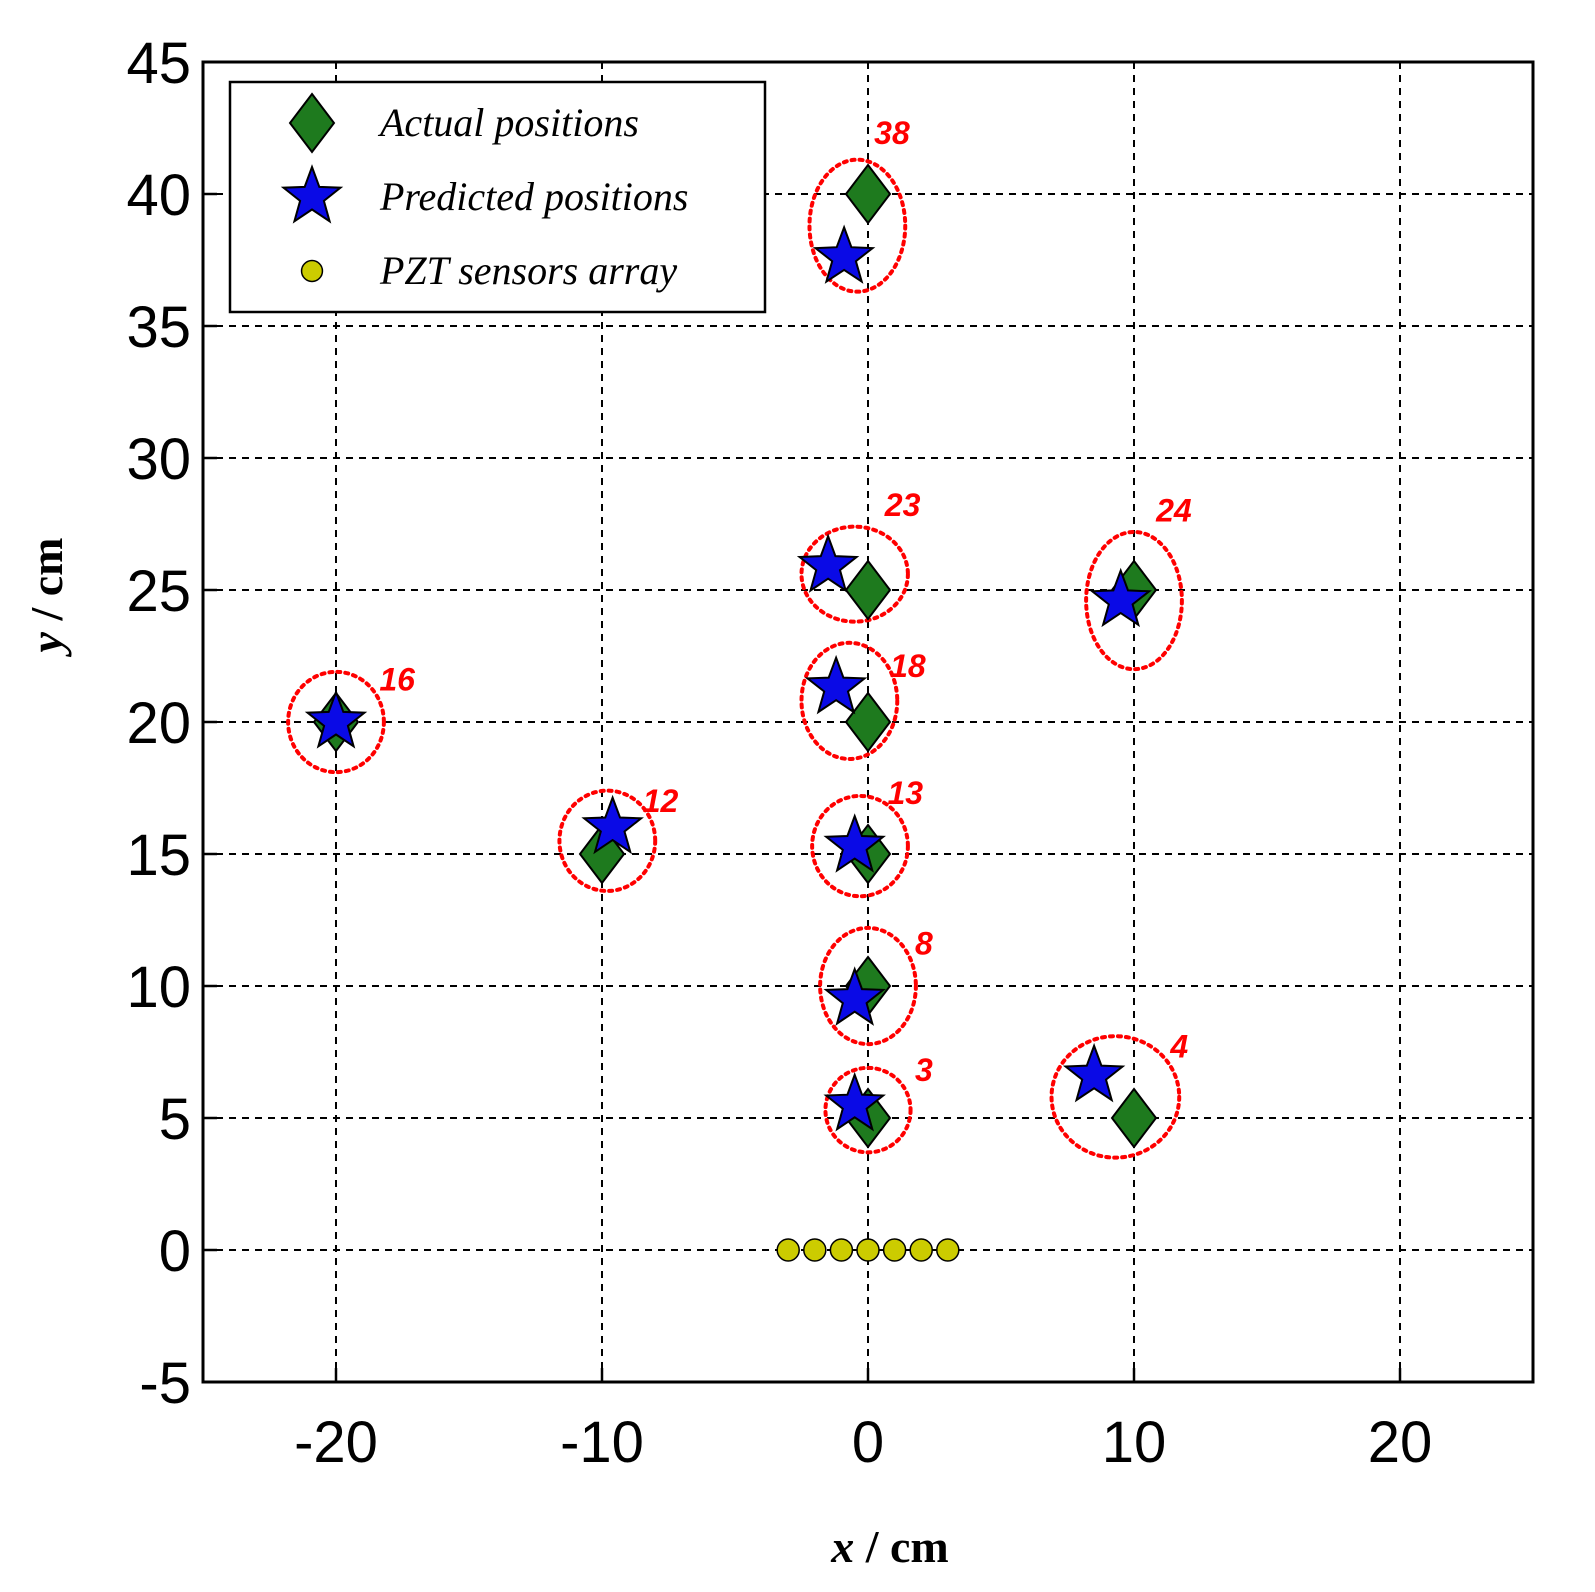 This screenshot has width=1595, height=1592. What do you see at coordinates (158, 987) in the screenshot?
I see `y-tick-label: 10` at bounding box center [158, 987].